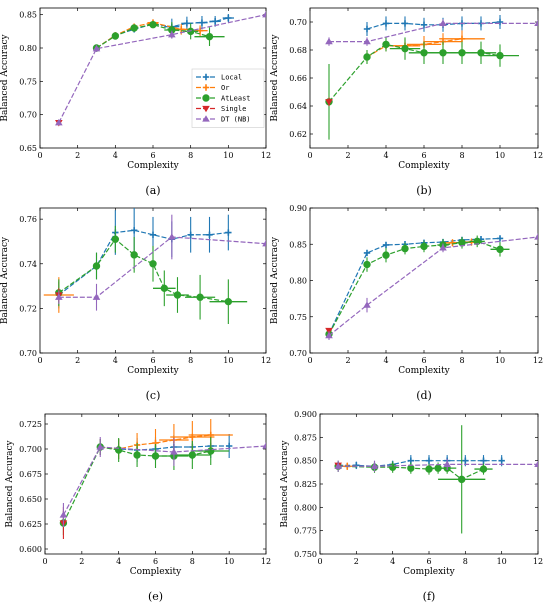 This screenshot has height=607, width=550. What do you see at coordinates (30, 524) in the screenshot?
I see `y-tick-label: 0.625` at bounding box center [30, 524].